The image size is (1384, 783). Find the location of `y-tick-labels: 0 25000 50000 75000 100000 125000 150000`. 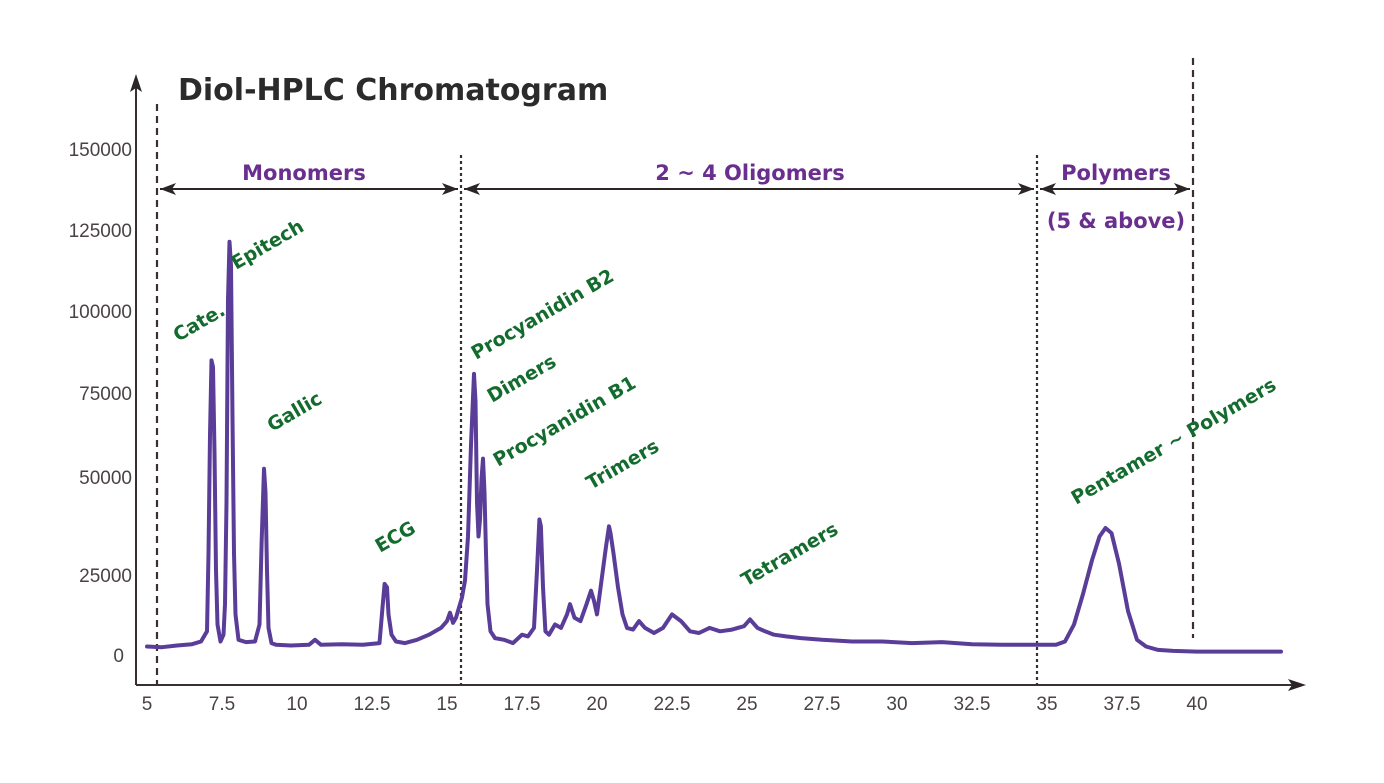

y-tick-labels: 0 25000 50000 75000 100000 125000 150000 is located at coordinates (100, 403).